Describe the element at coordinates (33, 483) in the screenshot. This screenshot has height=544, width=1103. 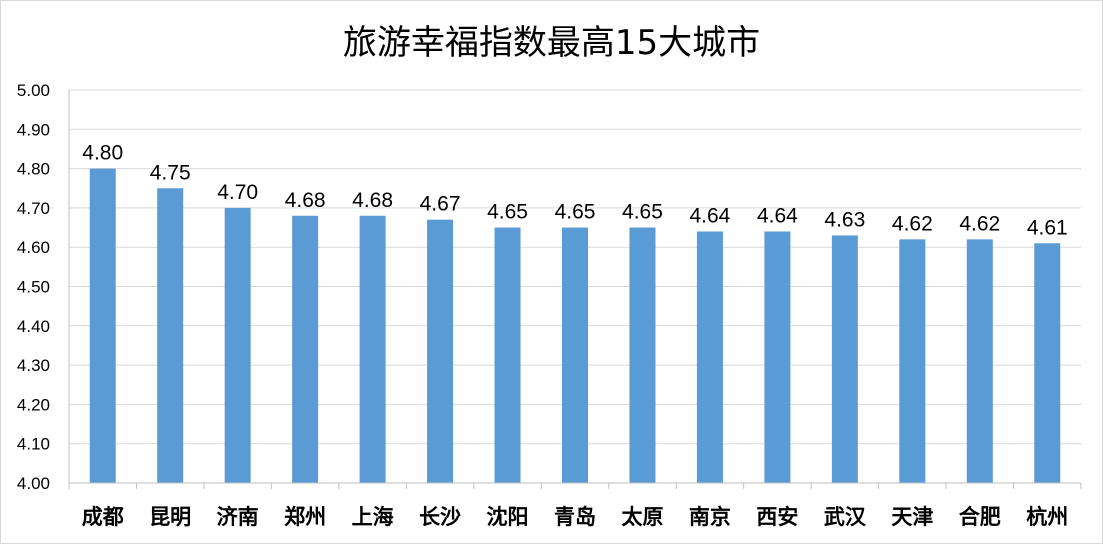
I see `y-tick-label: 4.00` at that location.